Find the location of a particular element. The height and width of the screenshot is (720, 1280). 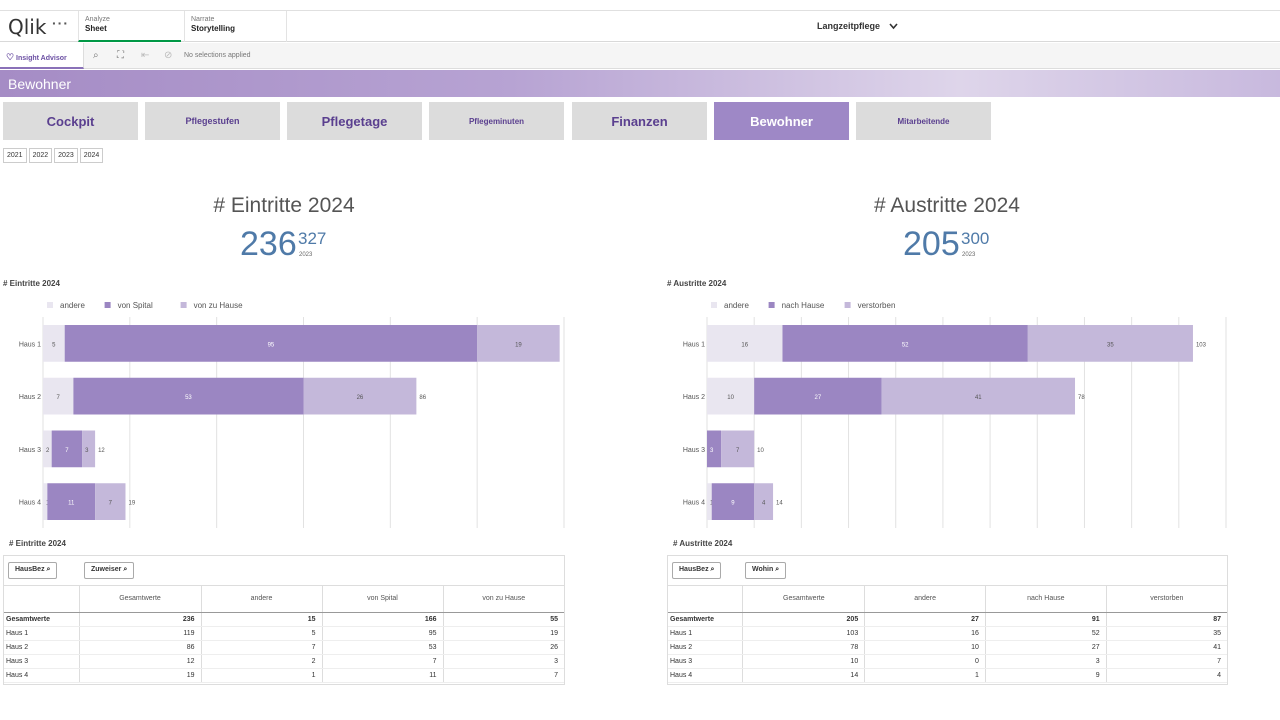

column-header: verstorben is located at coordinates (1166, 599).